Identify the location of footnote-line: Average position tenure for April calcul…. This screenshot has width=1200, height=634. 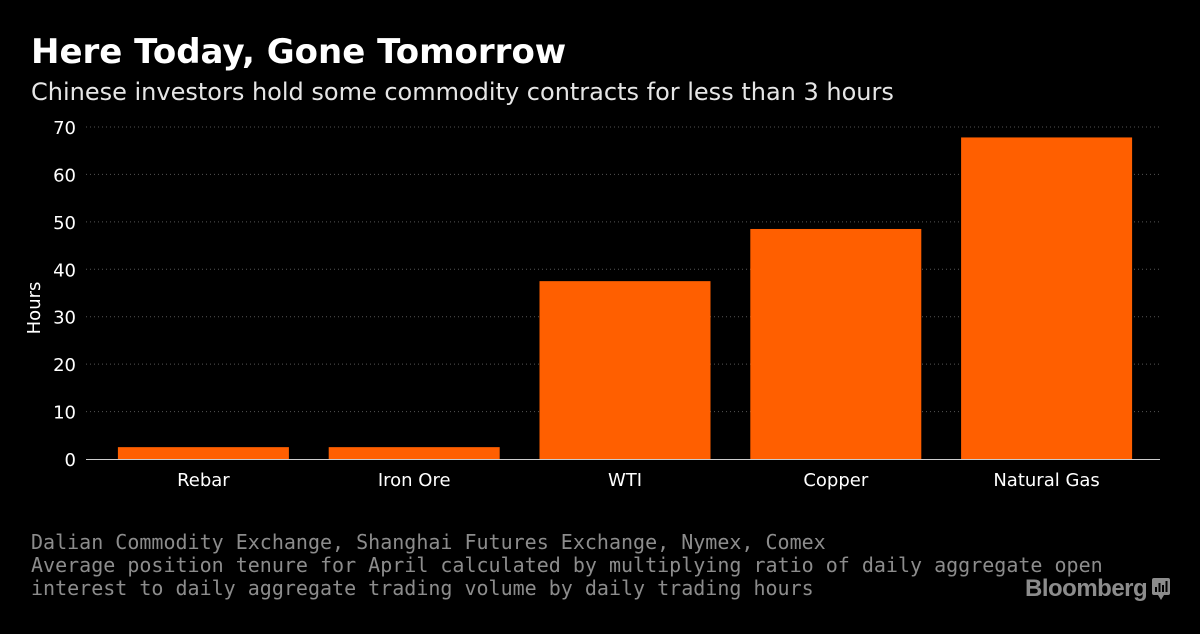
(567, 565).